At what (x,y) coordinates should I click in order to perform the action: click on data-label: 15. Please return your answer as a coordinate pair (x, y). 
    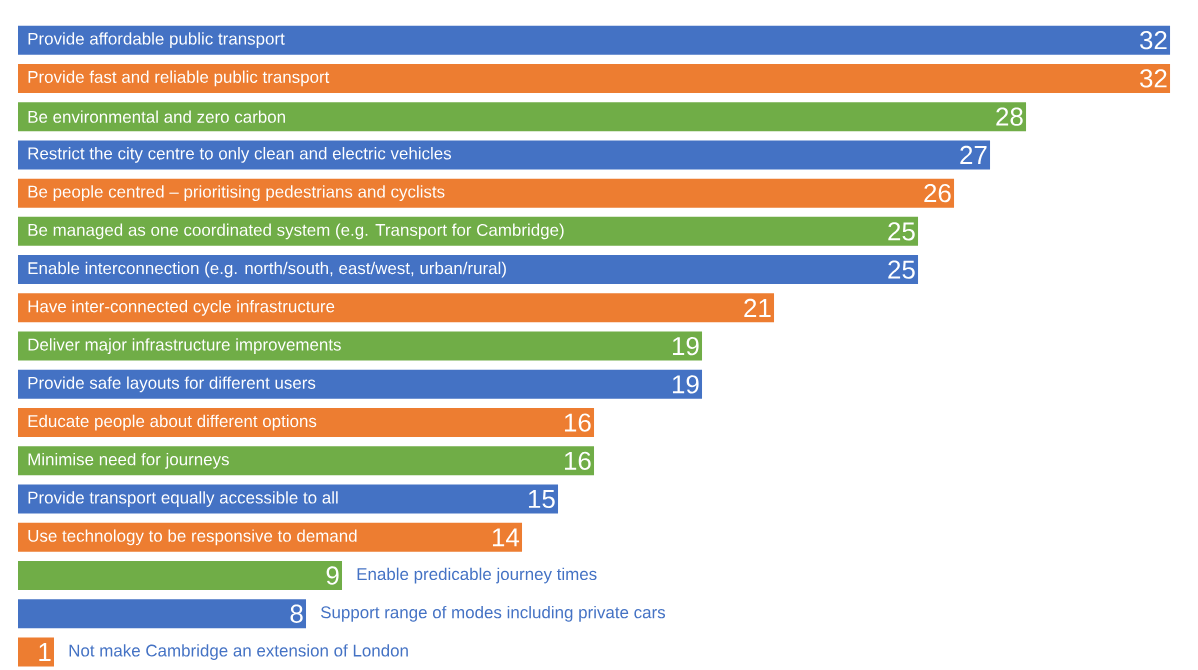
    Looking at the image, I should click on (541, 499).